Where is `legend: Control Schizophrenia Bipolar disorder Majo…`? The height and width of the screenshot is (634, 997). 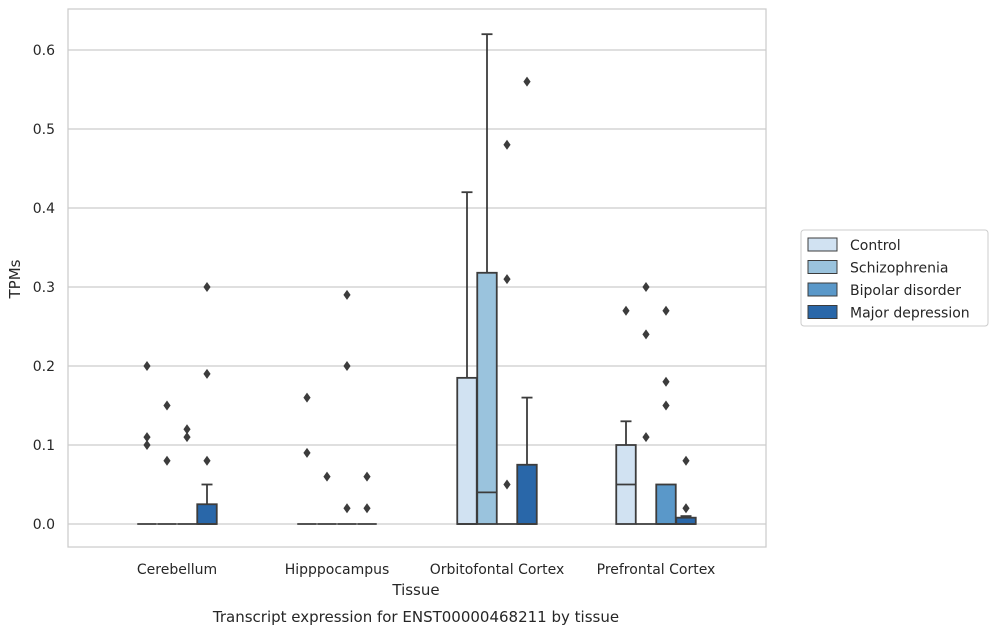 legend: Control Schizophrenia Bipolar disorder Majo… is located at coordinates (894, 278).